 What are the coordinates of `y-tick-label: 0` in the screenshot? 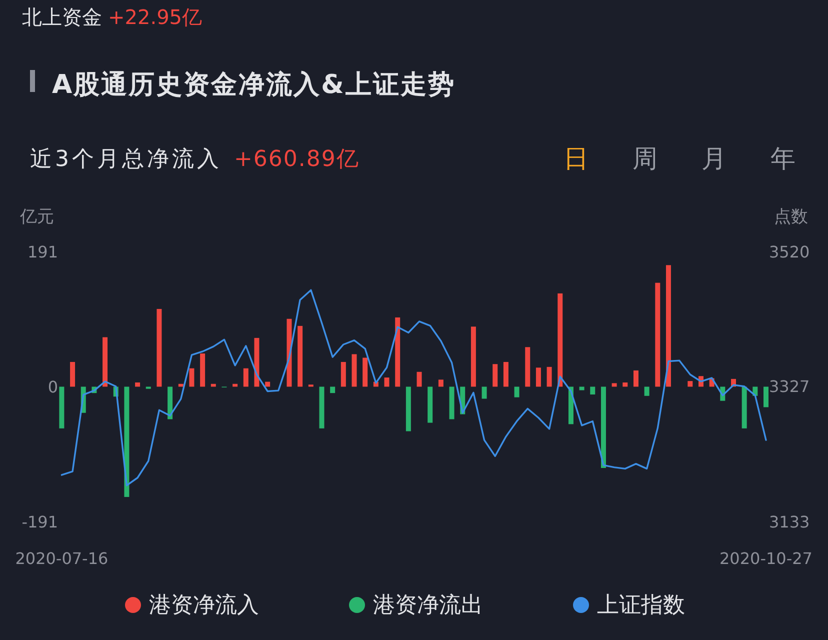 It's located at (53, 386).